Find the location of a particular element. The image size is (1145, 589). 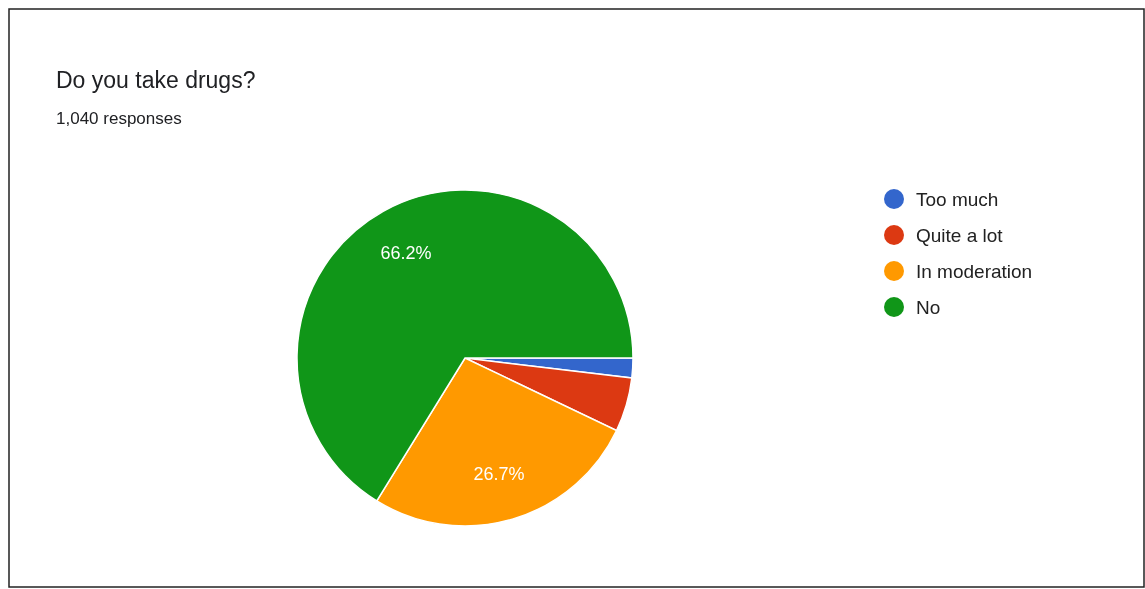

data-label: 26.7% is located at coordinates (499, 474).